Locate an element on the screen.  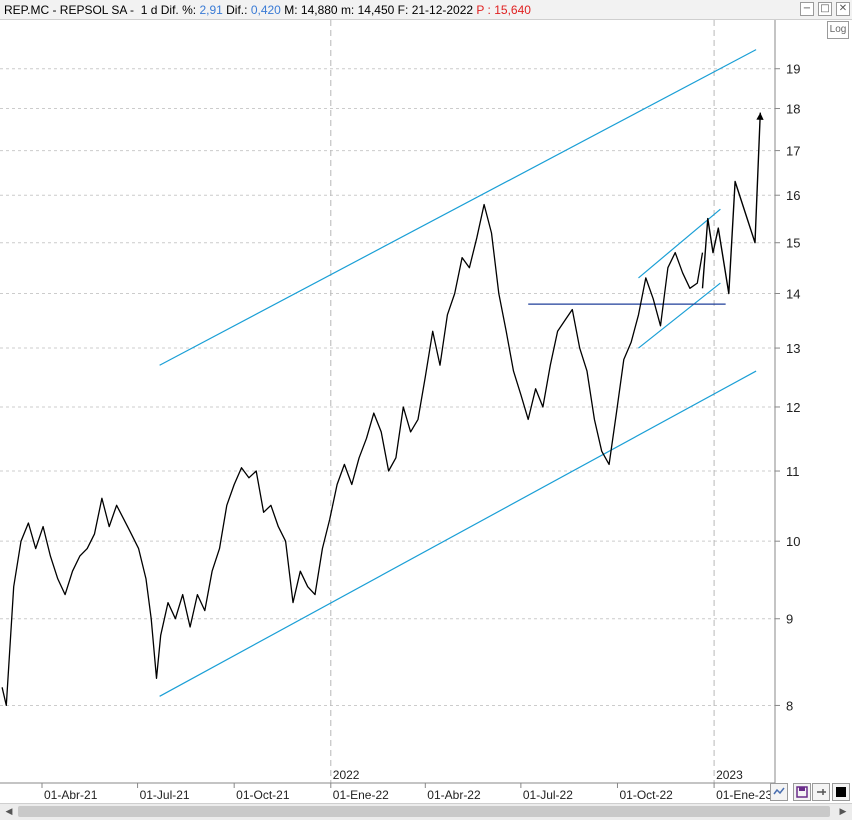
projection-arrowhead is located at coordinates (760, 116).